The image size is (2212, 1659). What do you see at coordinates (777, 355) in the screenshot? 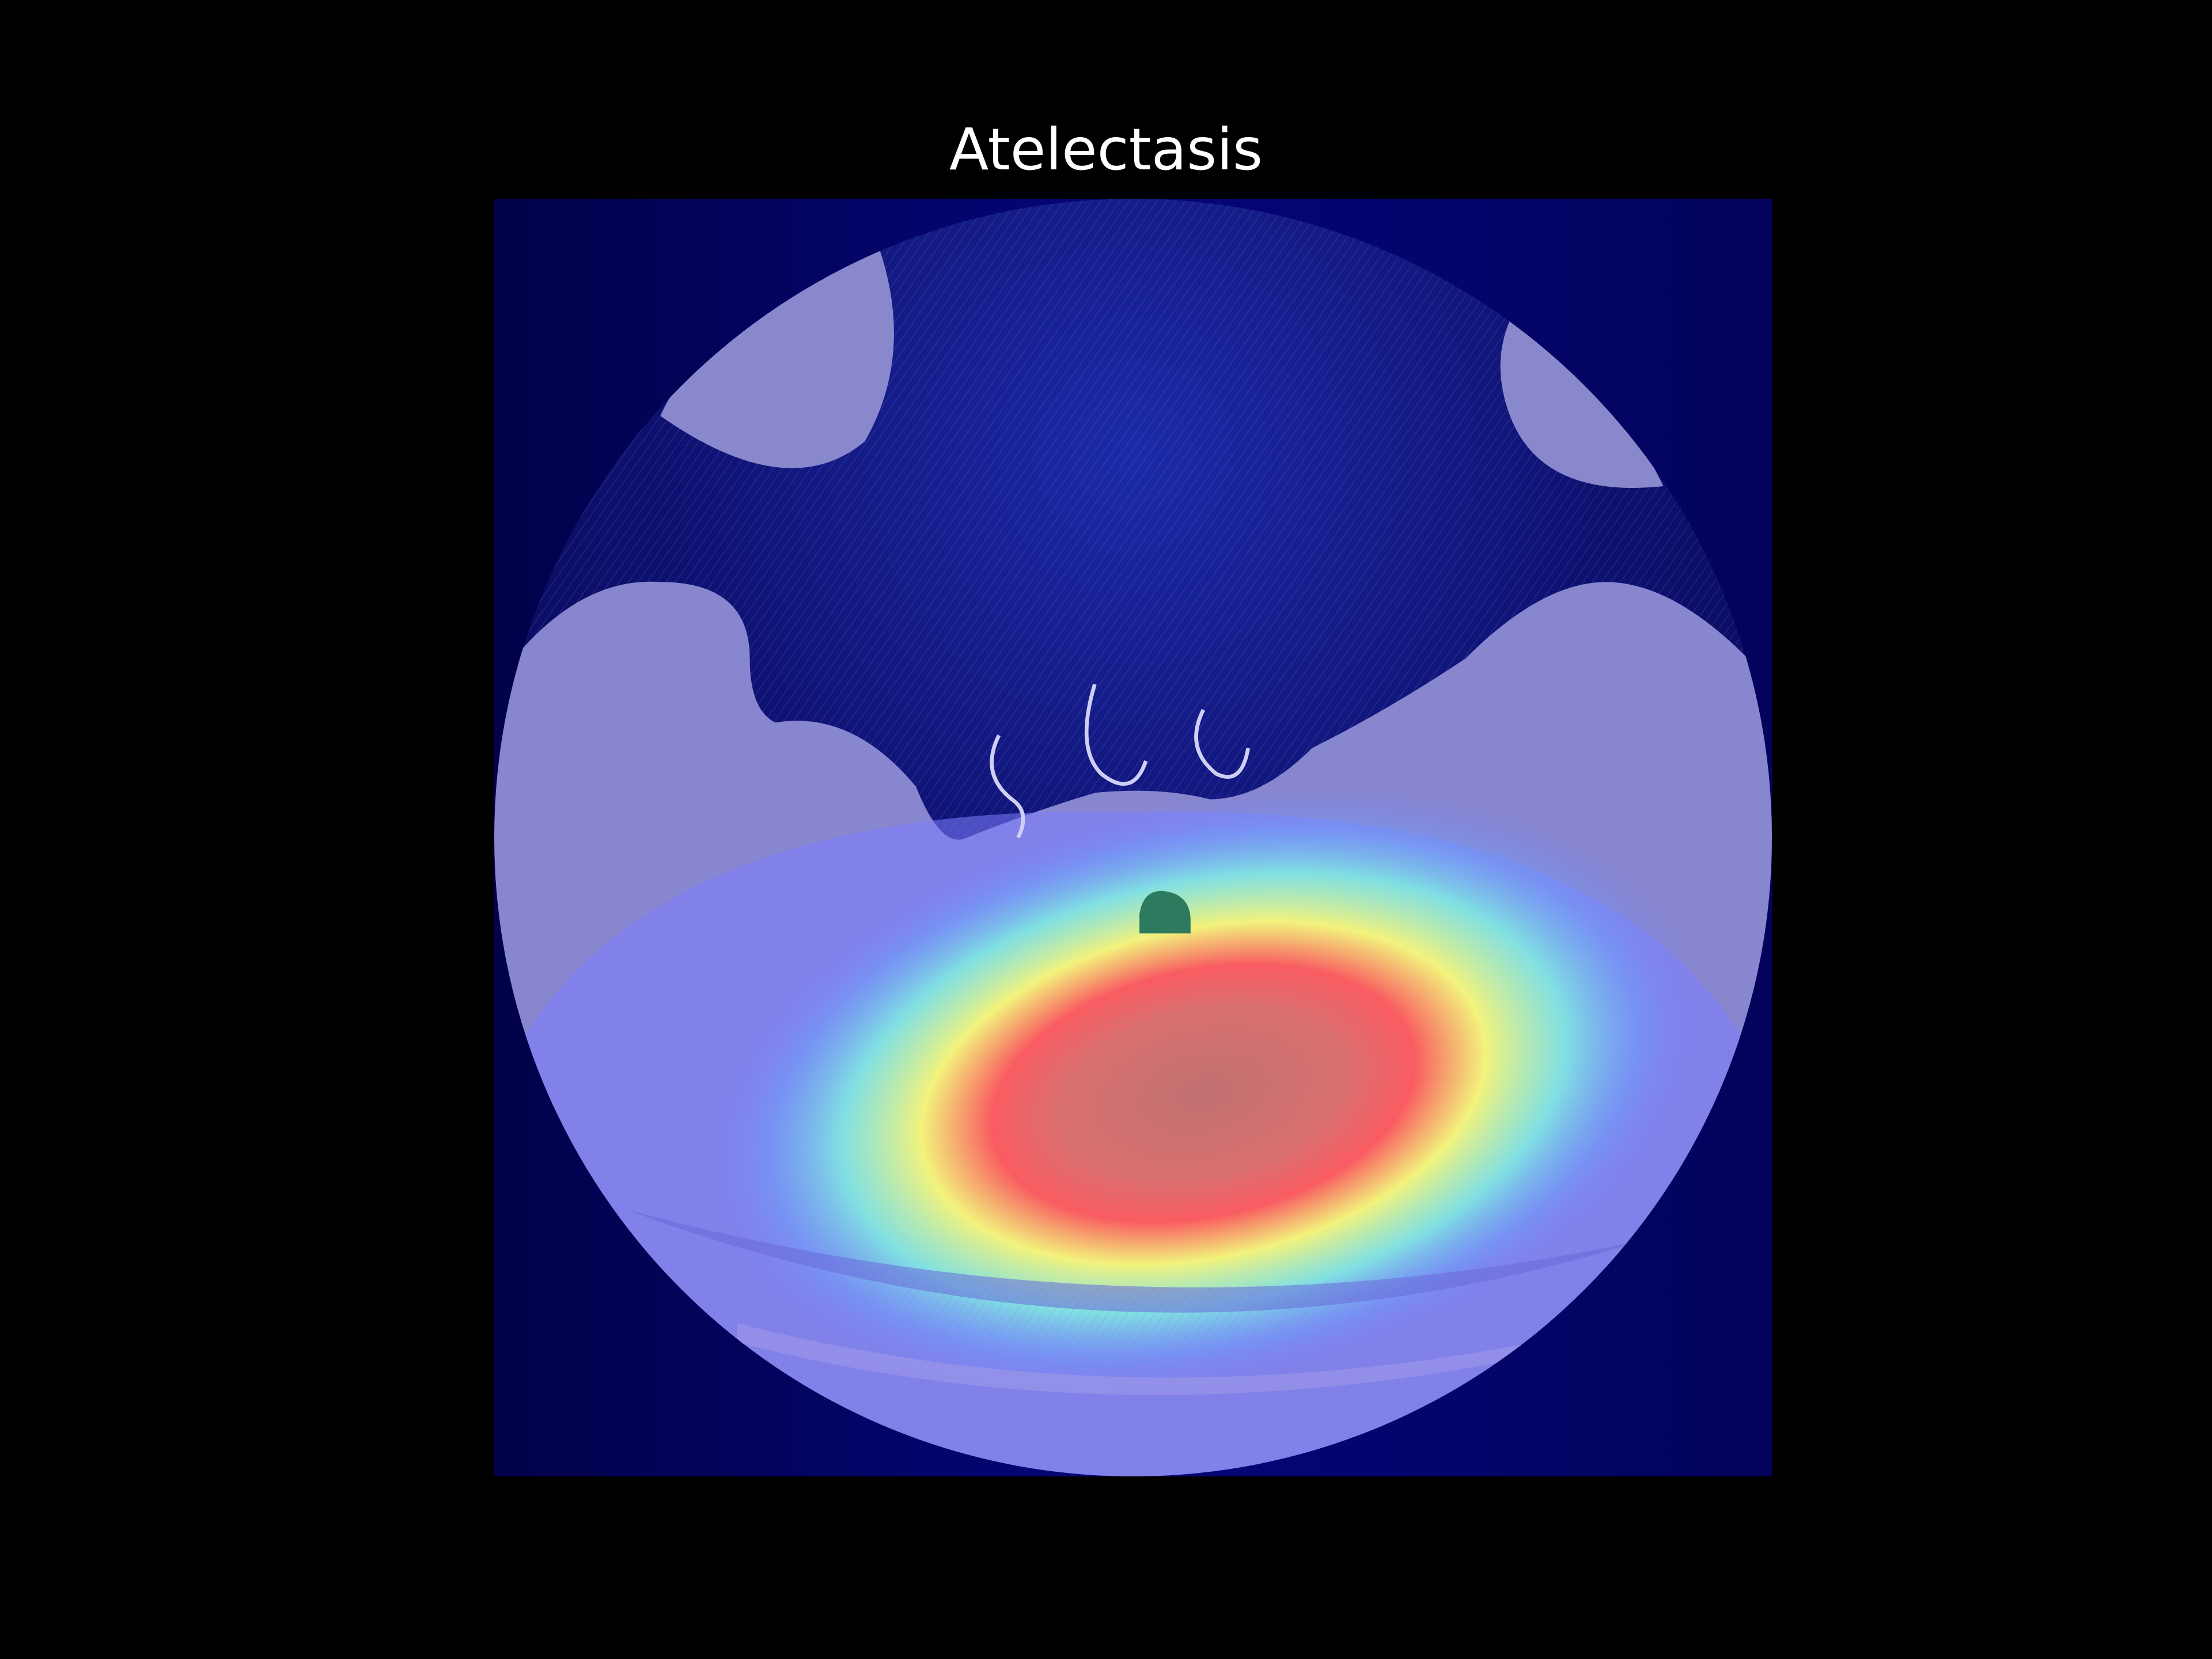
I see `tissue-region-top-left` at bounding box center [777, 355].